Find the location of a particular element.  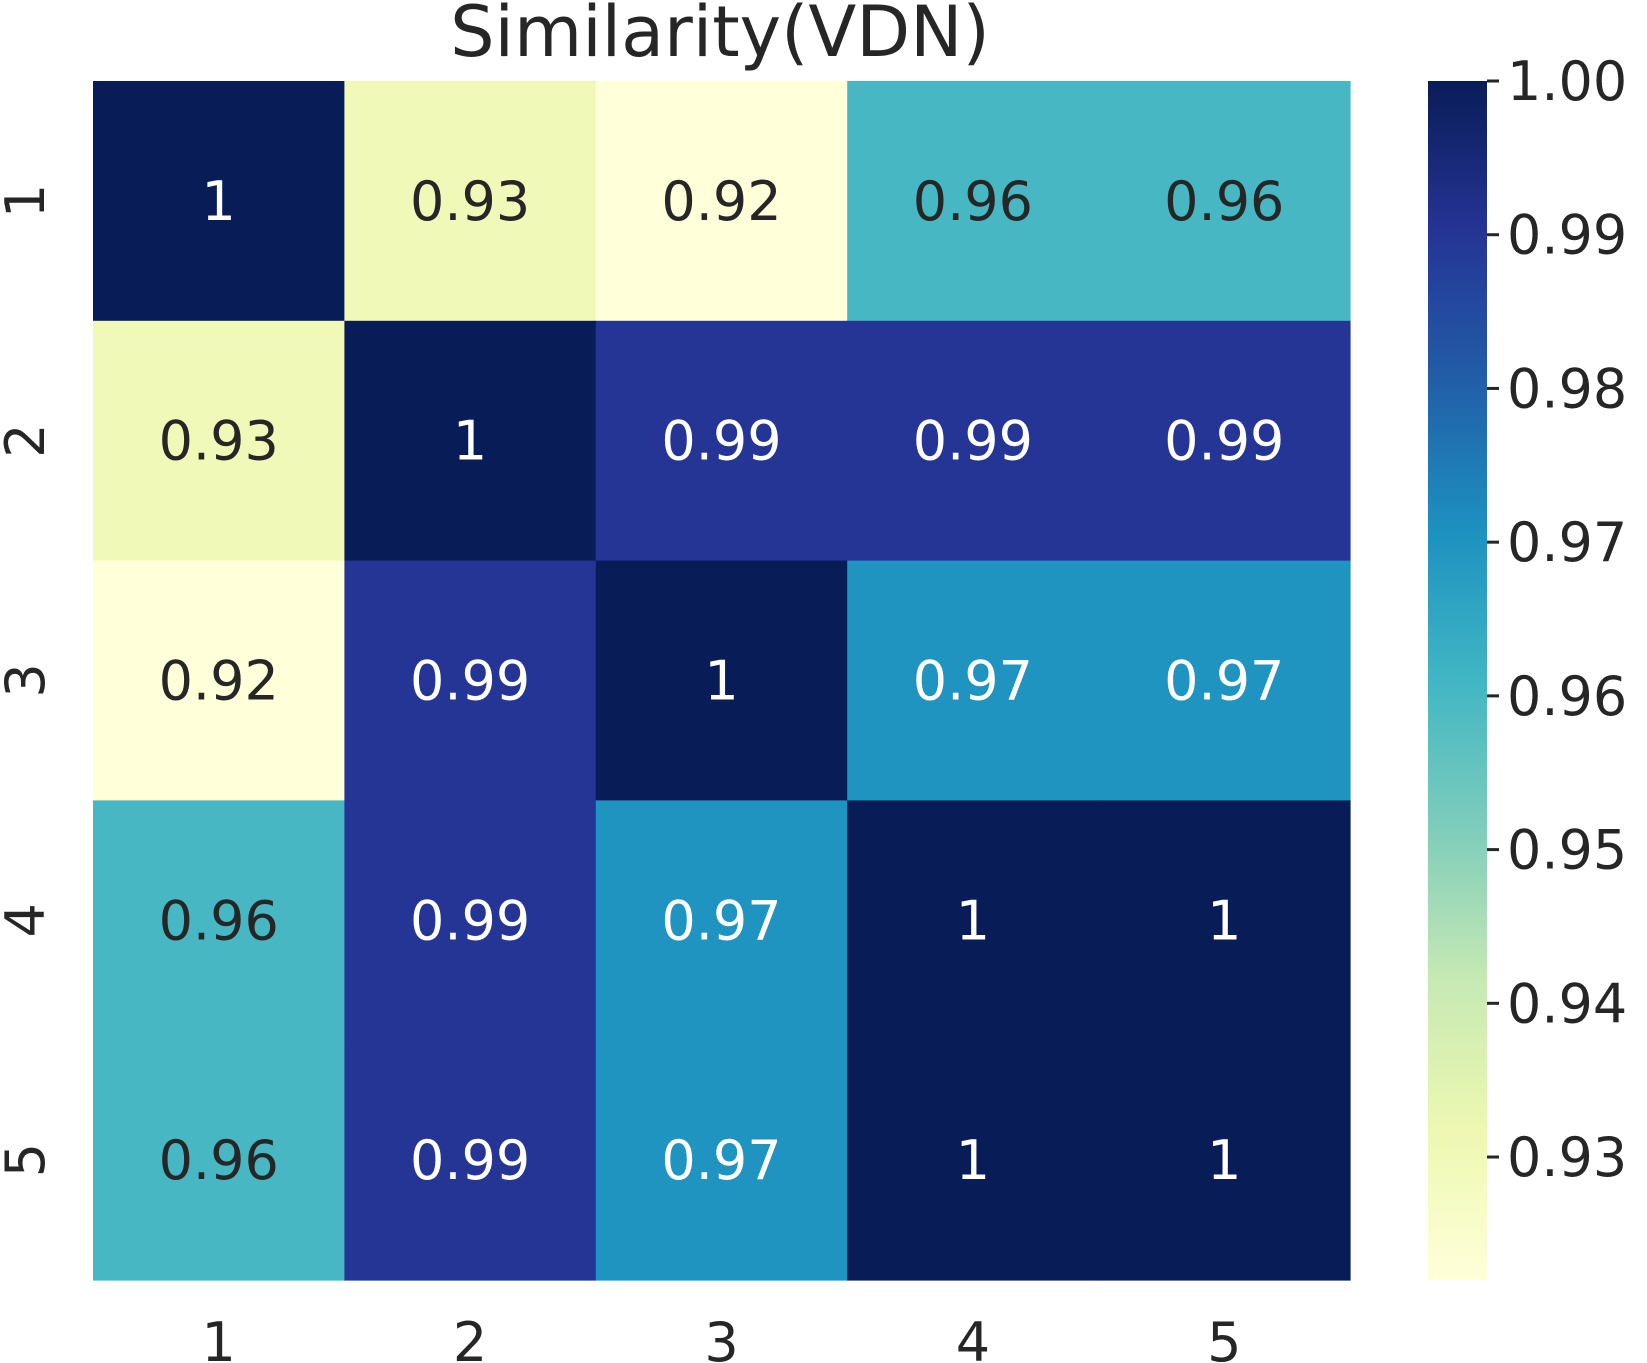

heatmap-cell-r4-c5 is located at coordinates (1224, 920).